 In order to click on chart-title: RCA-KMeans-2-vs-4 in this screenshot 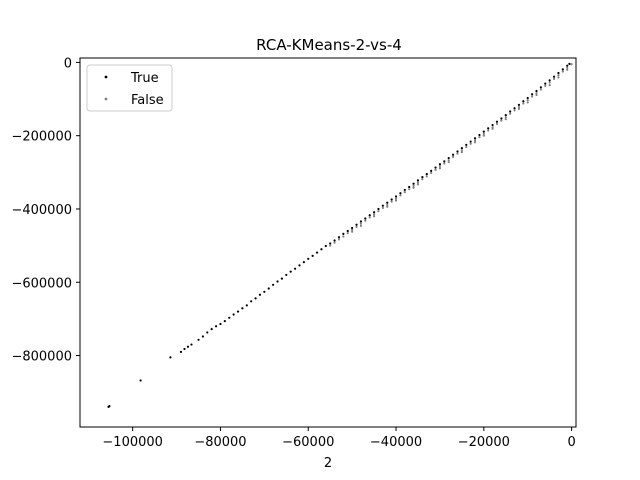, I will do `click(329, 45)`.